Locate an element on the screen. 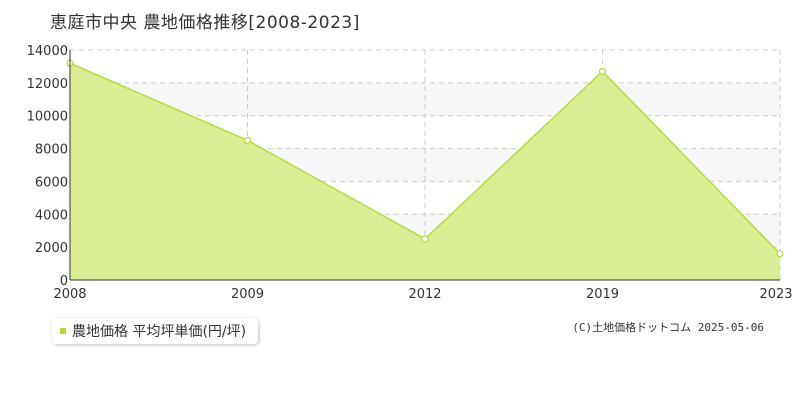  x-tick-label: 2012 is located at coordinates (424, 294).